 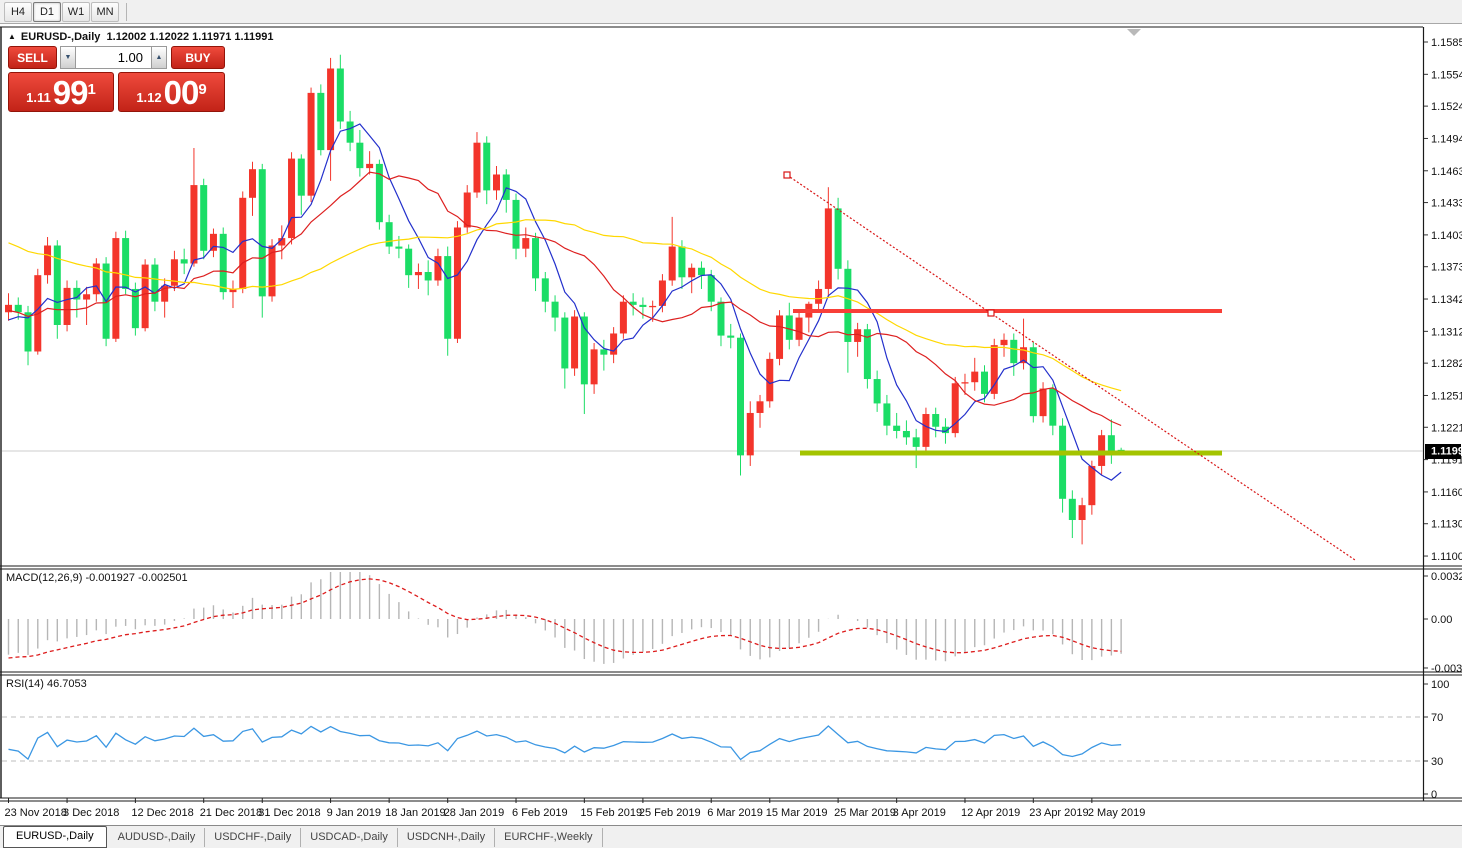 I want to click on timeframe-button-w1: W1, so click(x=76, y=11).